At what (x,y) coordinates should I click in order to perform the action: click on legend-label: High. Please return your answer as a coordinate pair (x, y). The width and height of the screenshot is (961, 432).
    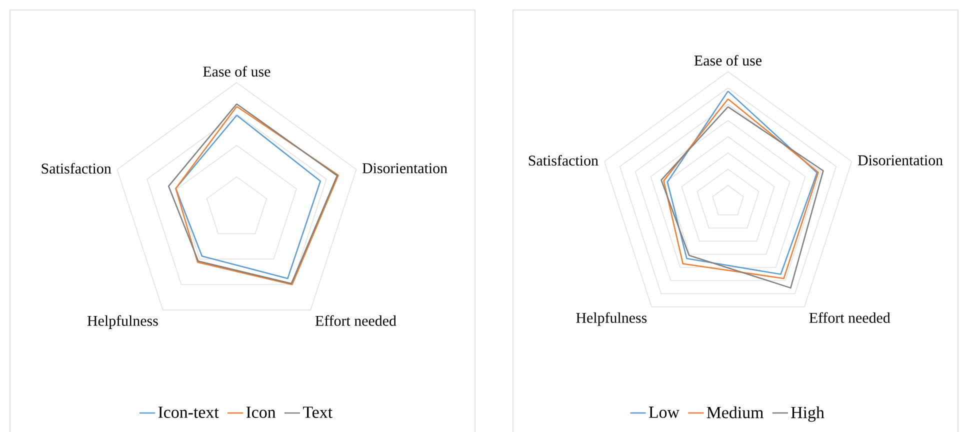
    Looking at the image, I should click on (807, 414).